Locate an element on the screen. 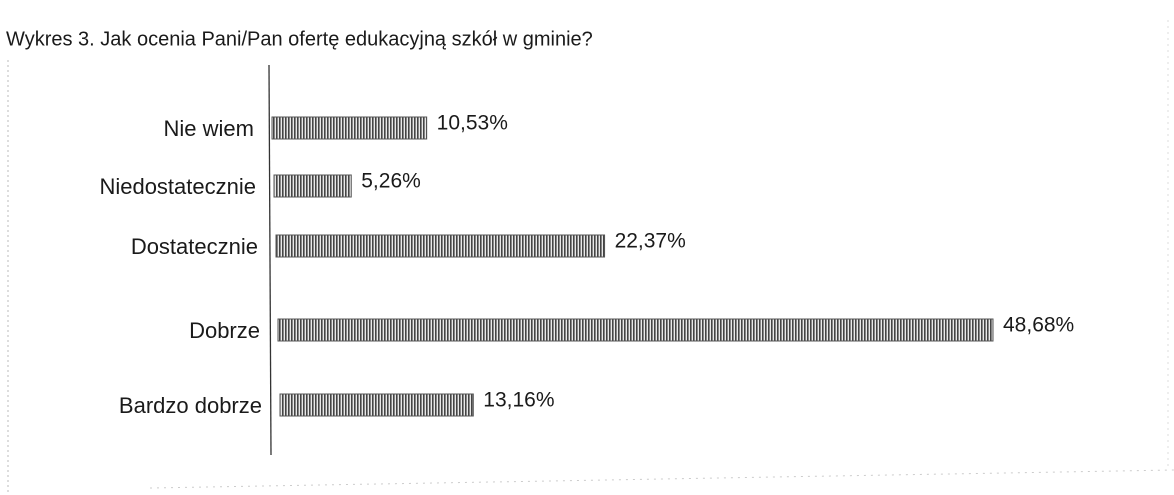  value-label: 5,26% is located at coordinates (391, 181).